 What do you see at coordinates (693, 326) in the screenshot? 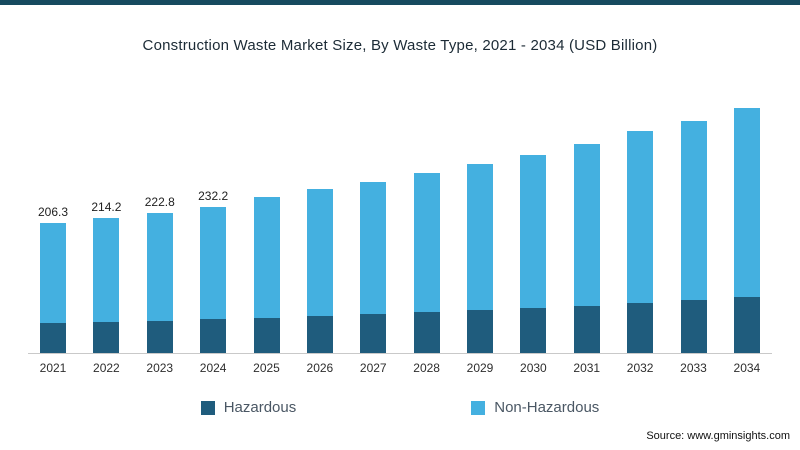
I see `bar-segment-hazardous-2033` at bounding box center [693, 326].